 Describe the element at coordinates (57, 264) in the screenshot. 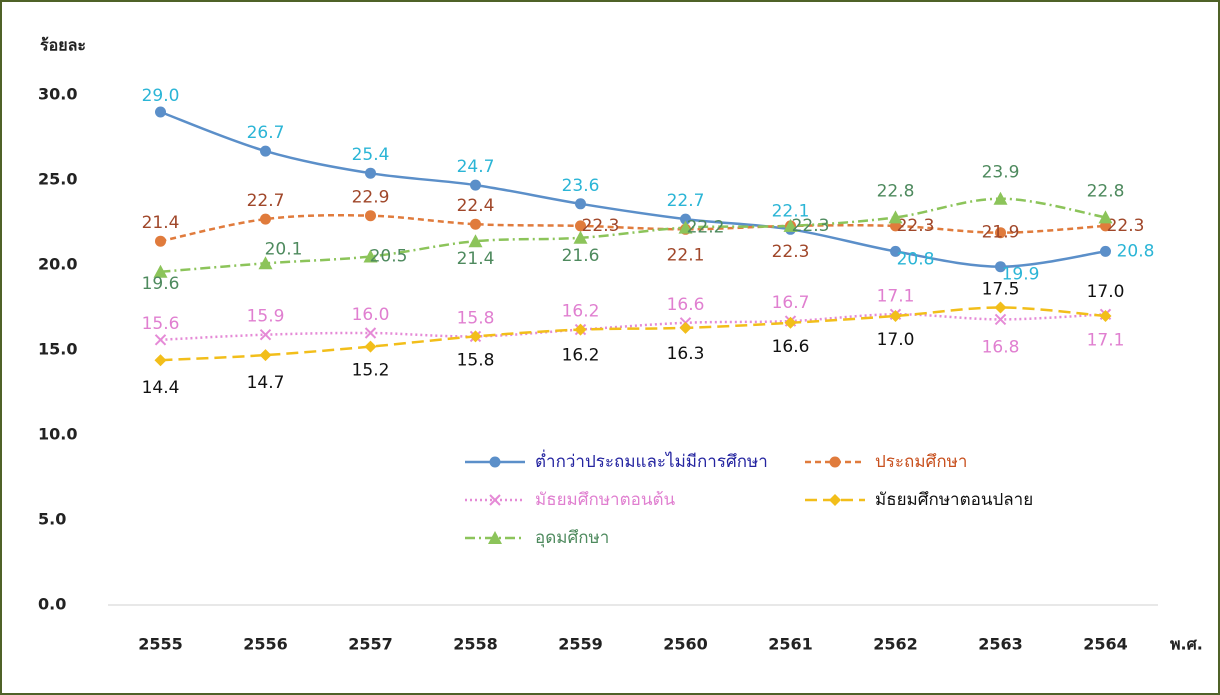

I see `y-tick-label: 20.0` at that location.